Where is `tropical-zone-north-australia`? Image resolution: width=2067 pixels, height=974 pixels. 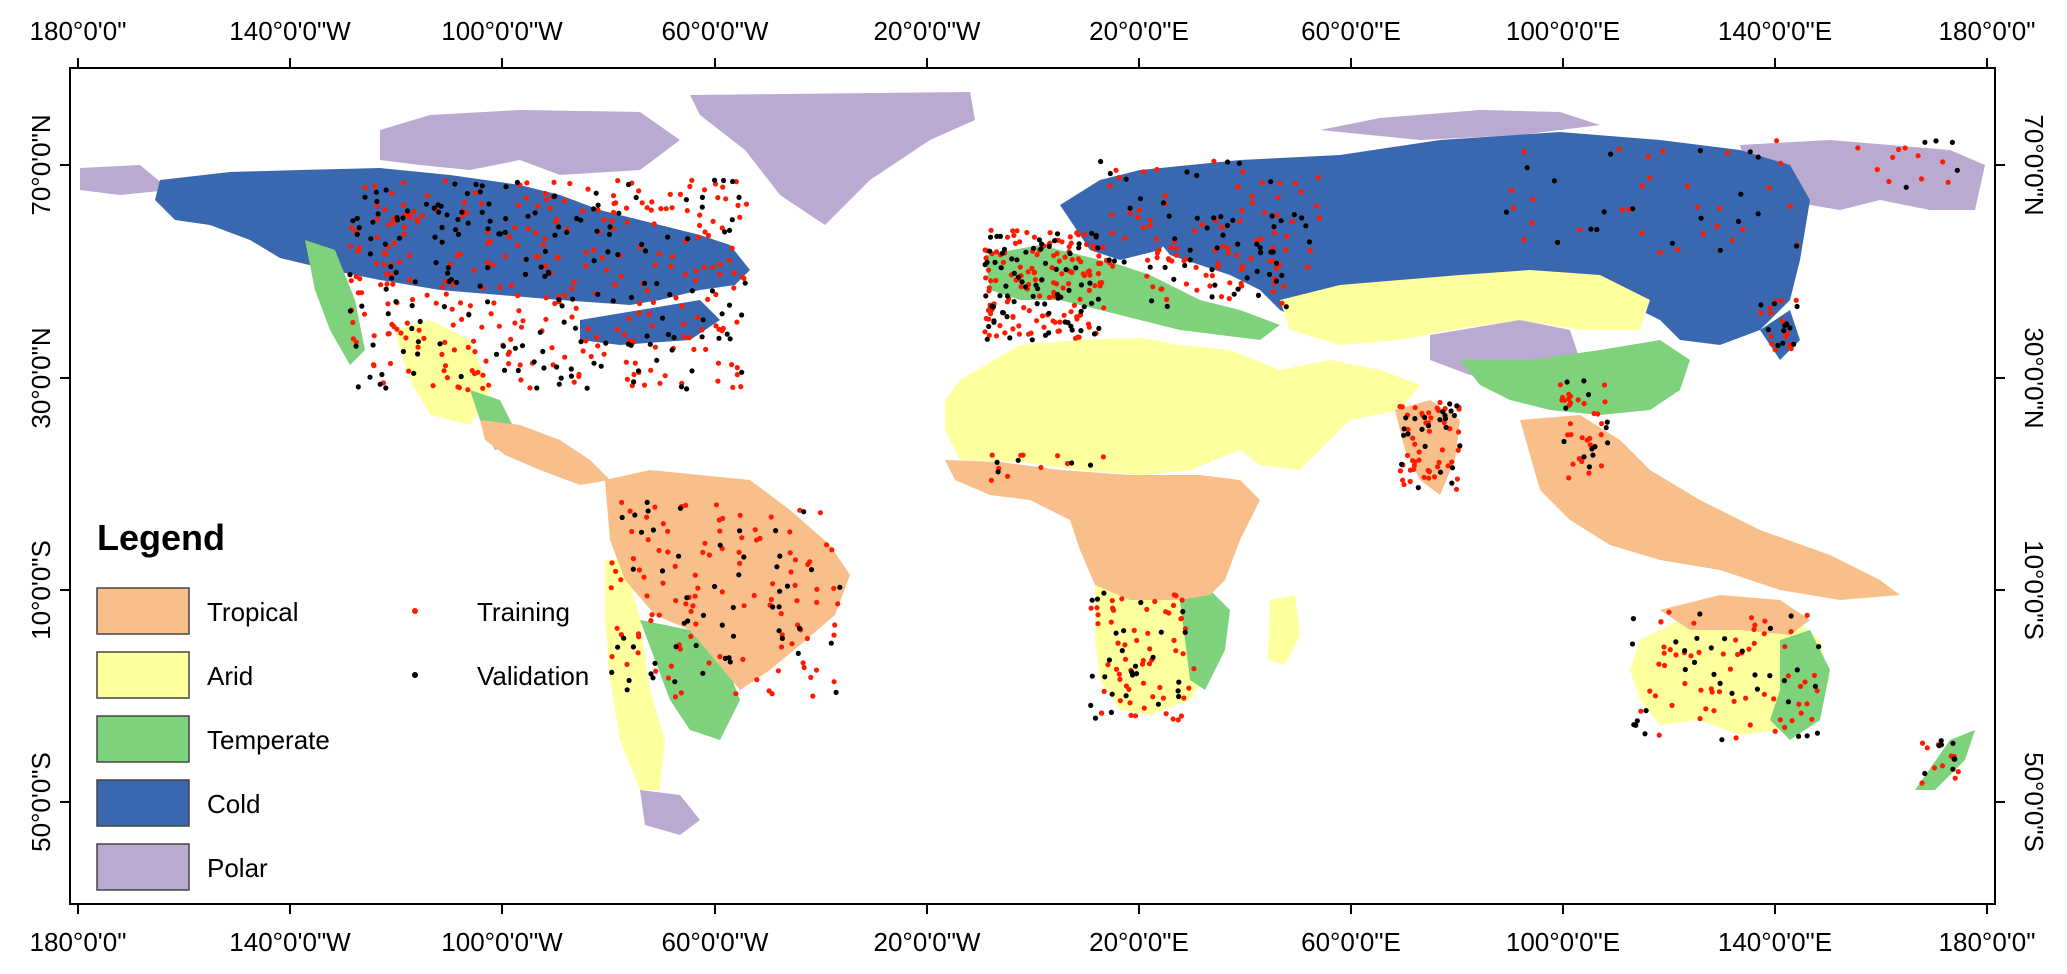 tropical-zone-north-australia is located at coordinates (1735, 615).